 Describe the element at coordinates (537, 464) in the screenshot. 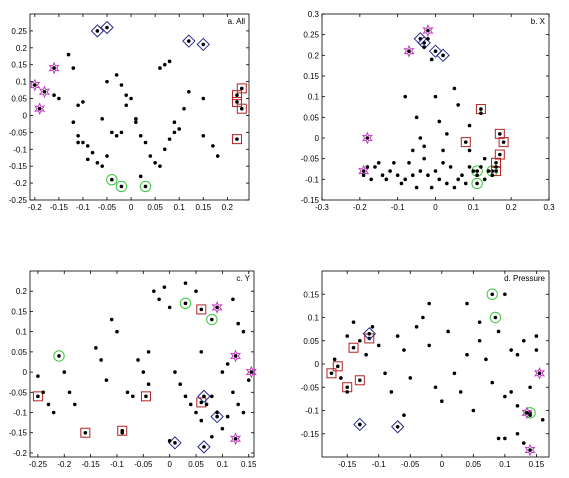

I see `x-tick-label-d: 0.15` at that location.